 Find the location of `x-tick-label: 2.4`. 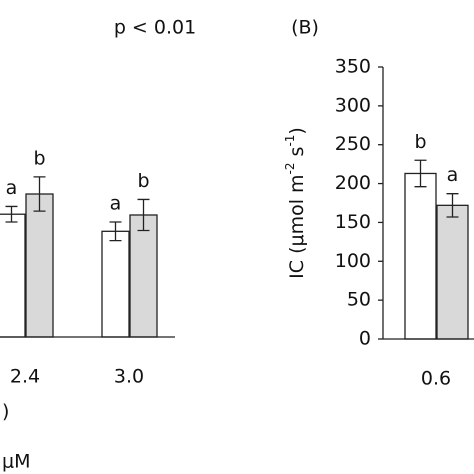

x-tick-label: 2.4 is located at coordinates (25, 377).